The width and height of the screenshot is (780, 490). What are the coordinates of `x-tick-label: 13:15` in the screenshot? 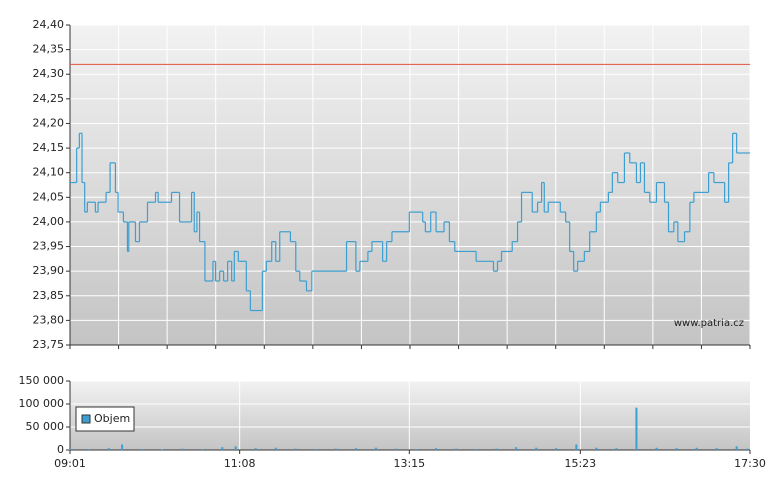 It's located at (409, 463).